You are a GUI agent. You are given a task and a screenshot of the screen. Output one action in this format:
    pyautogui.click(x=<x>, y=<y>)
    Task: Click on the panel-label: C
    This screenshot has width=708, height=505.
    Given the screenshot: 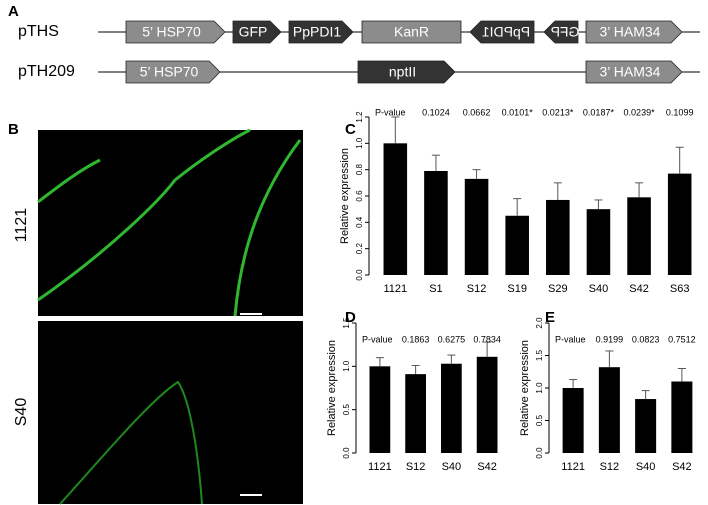 What is the action you would take?
    pyautogui.click(x=350, y=129)
    